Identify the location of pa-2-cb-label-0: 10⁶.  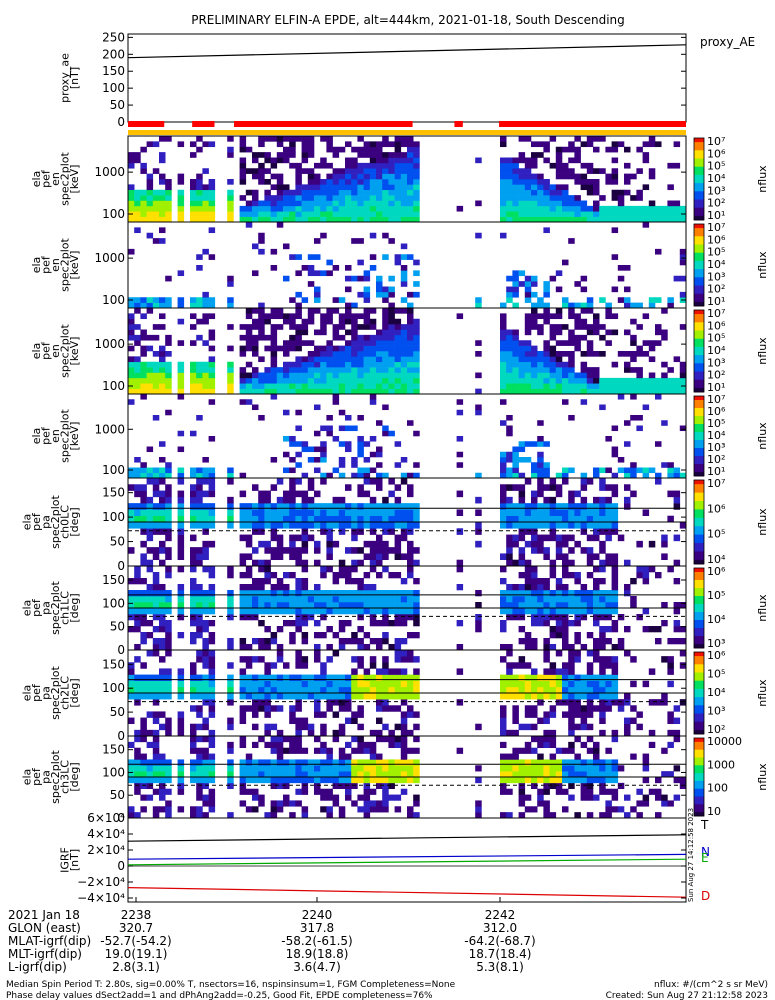
(716, 655).